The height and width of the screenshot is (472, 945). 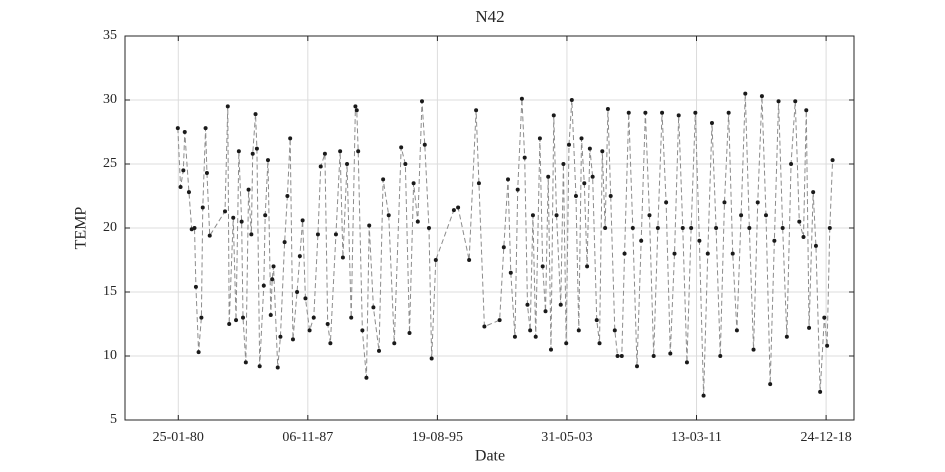 What do you see at coordinates (81, 228) in the screenshot?
I see `y-axis-label: TEMP` at bounding box center [81, 228].